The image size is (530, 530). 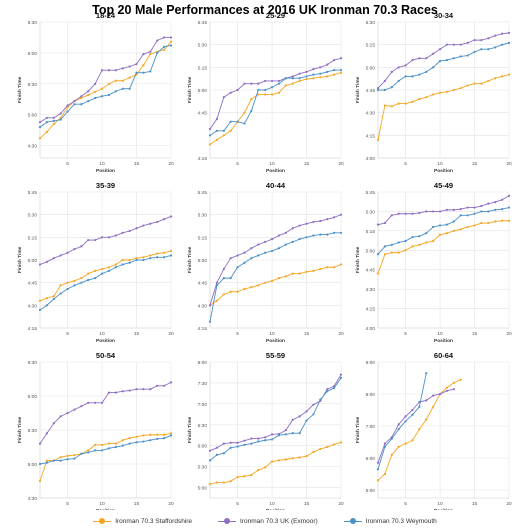 What do you see at coordinates (307, 164) in the screenshot?
I see `x-tick-label: 15` at bounding box center [307, 164].